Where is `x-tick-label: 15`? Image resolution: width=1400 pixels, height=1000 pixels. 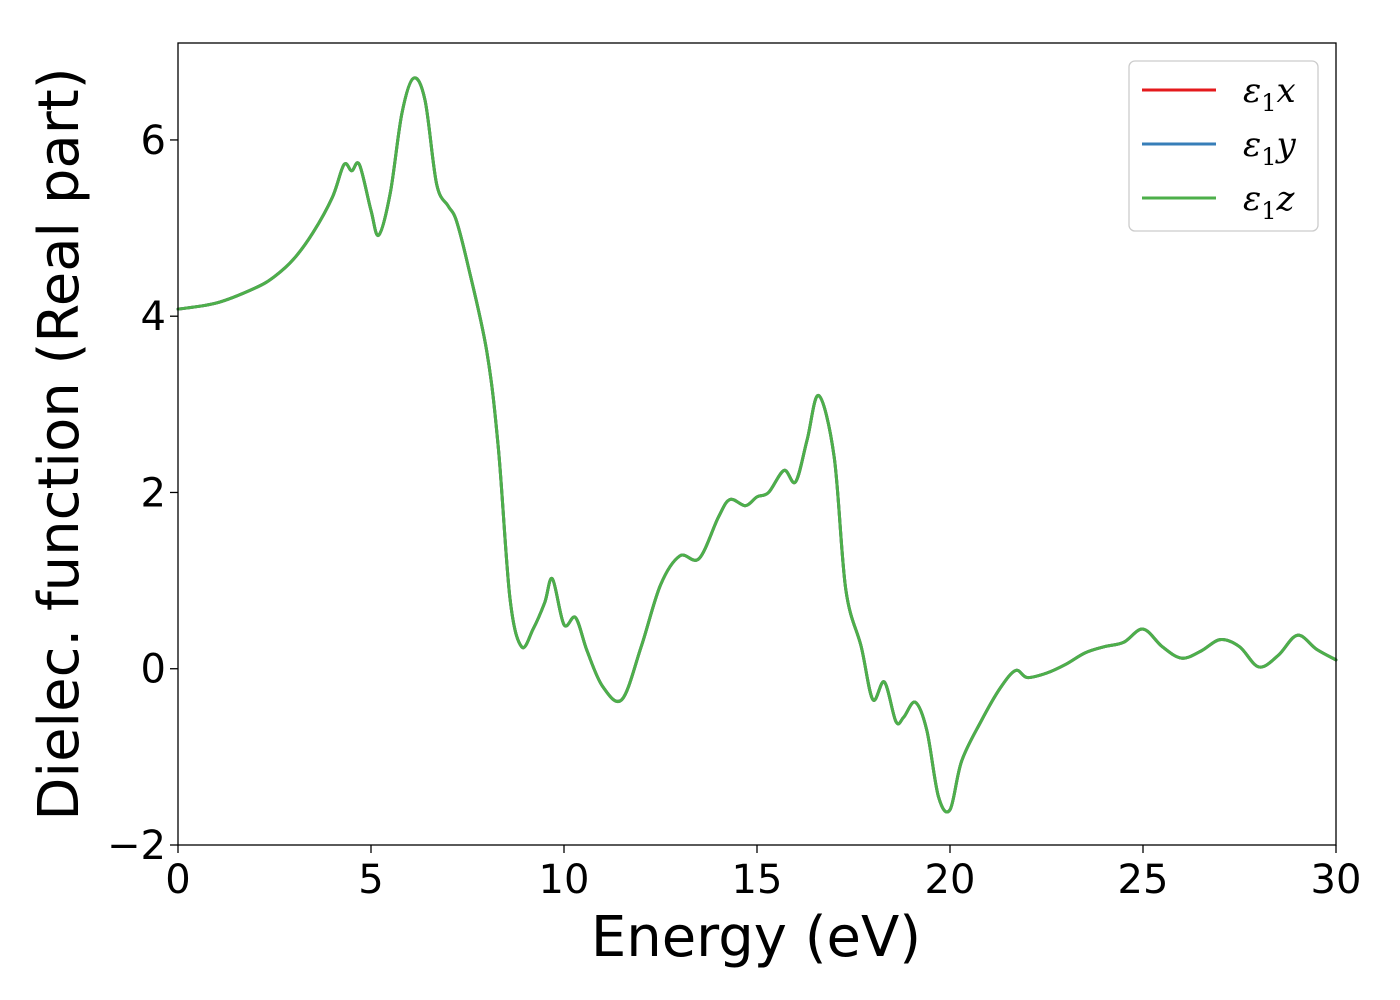 x-tick-label: 15 is located at coordinates (757, 880).